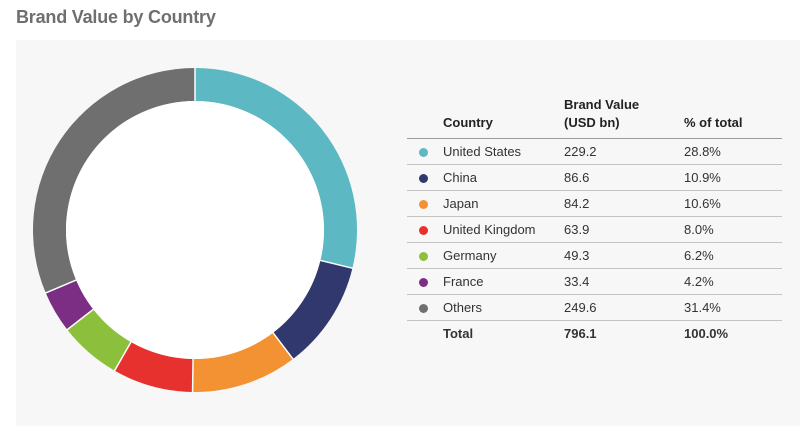 The height and width of the screenshot is (426, 800). Describe the element at coordinates (503, 307) in the screenshot. I see `country-label: Others` at that location.